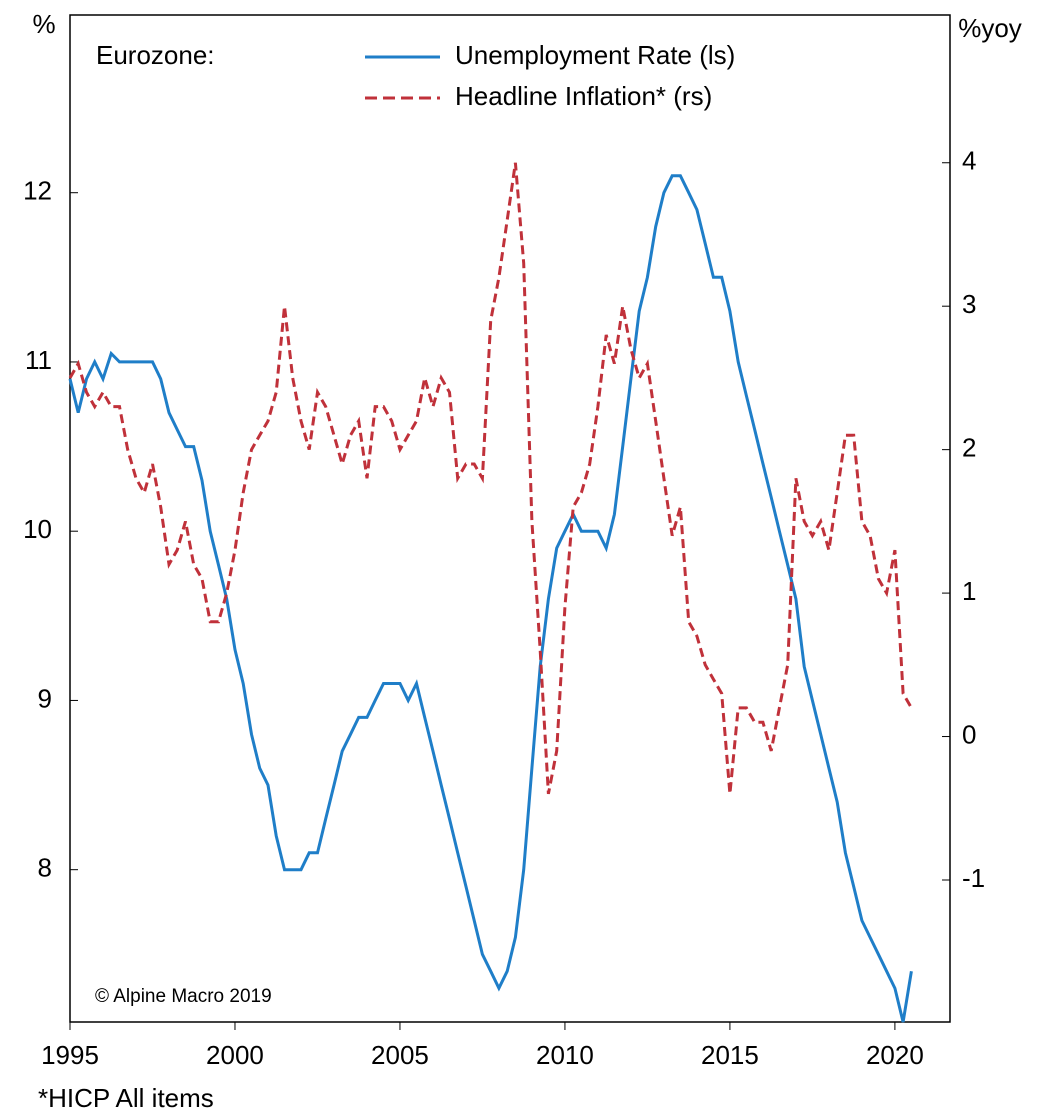 The height and width of the screenshot is (1117, 1058). I want to click on y-tick-label: 11, so click(38, 360).